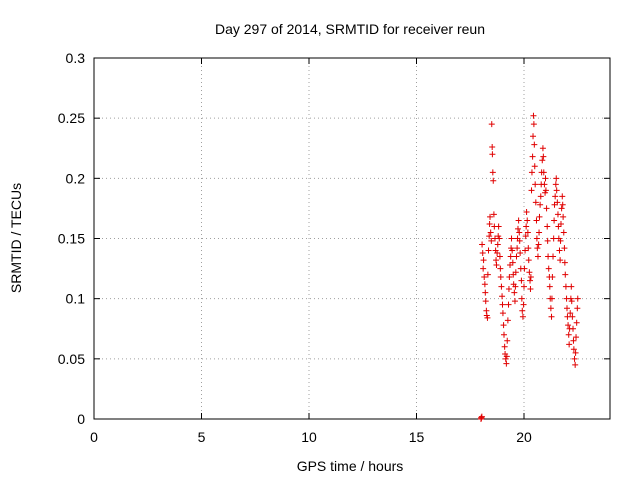 The height and width of the screenshot is (480, 640). I want to click on y-tick-label: 0.05, so click(71, 359).